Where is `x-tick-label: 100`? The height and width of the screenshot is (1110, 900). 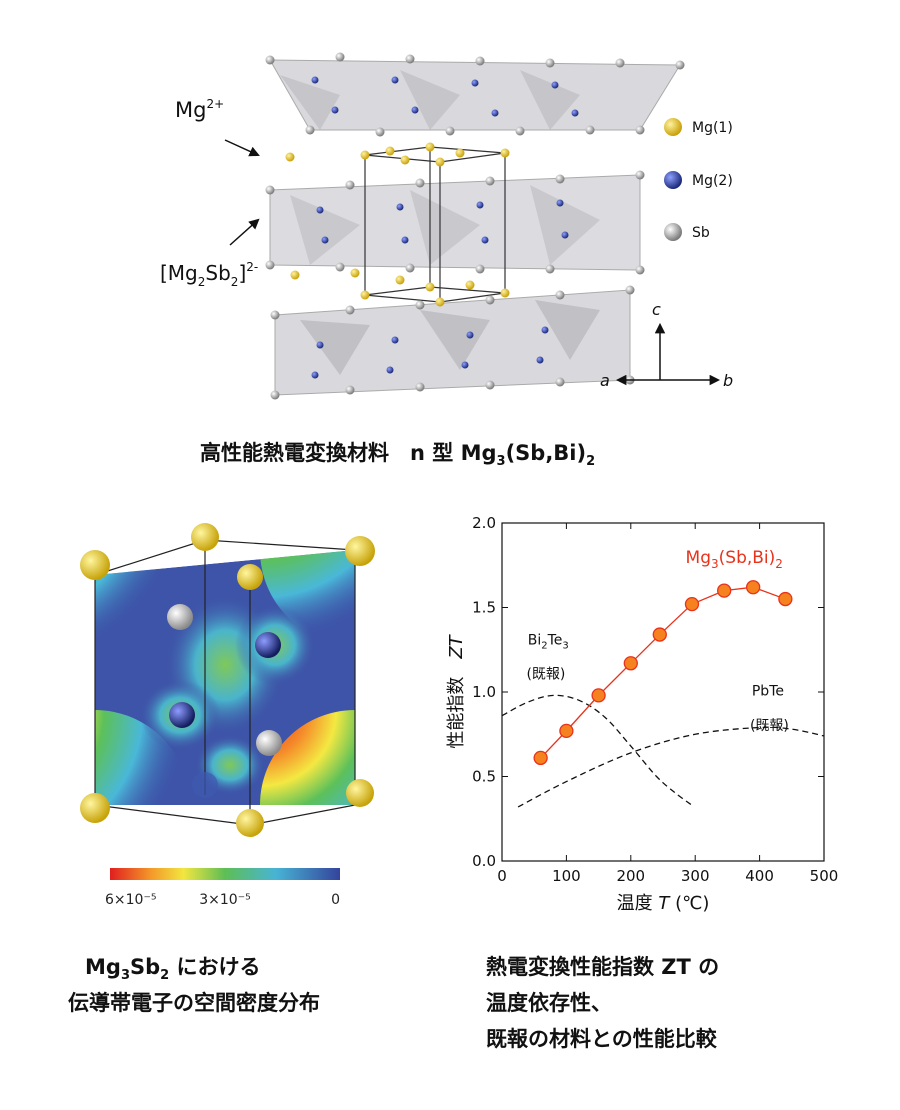
x-tick-label: 100 is located at coordinates (566, 876).